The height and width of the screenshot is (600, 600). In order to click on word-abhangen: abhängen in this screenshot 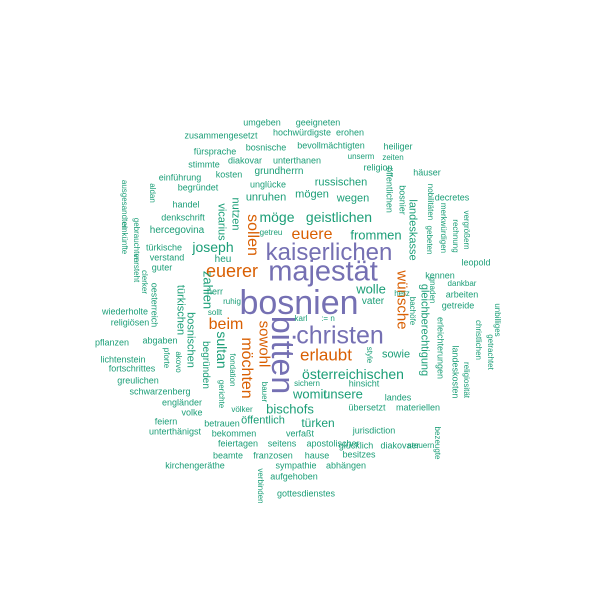, I will do `click(346, 465)`.